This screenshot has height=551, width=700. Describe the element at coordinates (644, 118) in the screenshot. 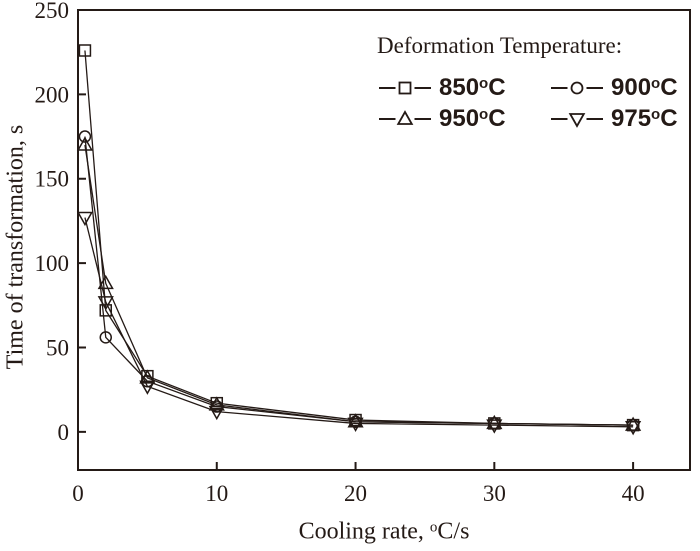

I see `legend-item-label: 975oC` at that location.